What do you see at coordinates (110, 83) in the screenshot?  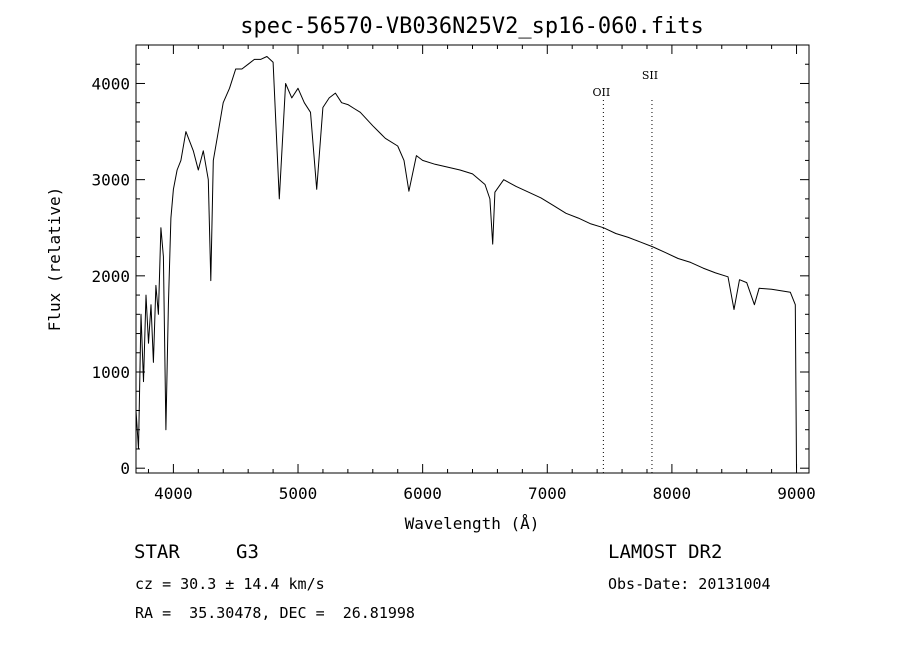 I see `y-tick-label: 4000` at bounding box center [110, 83].